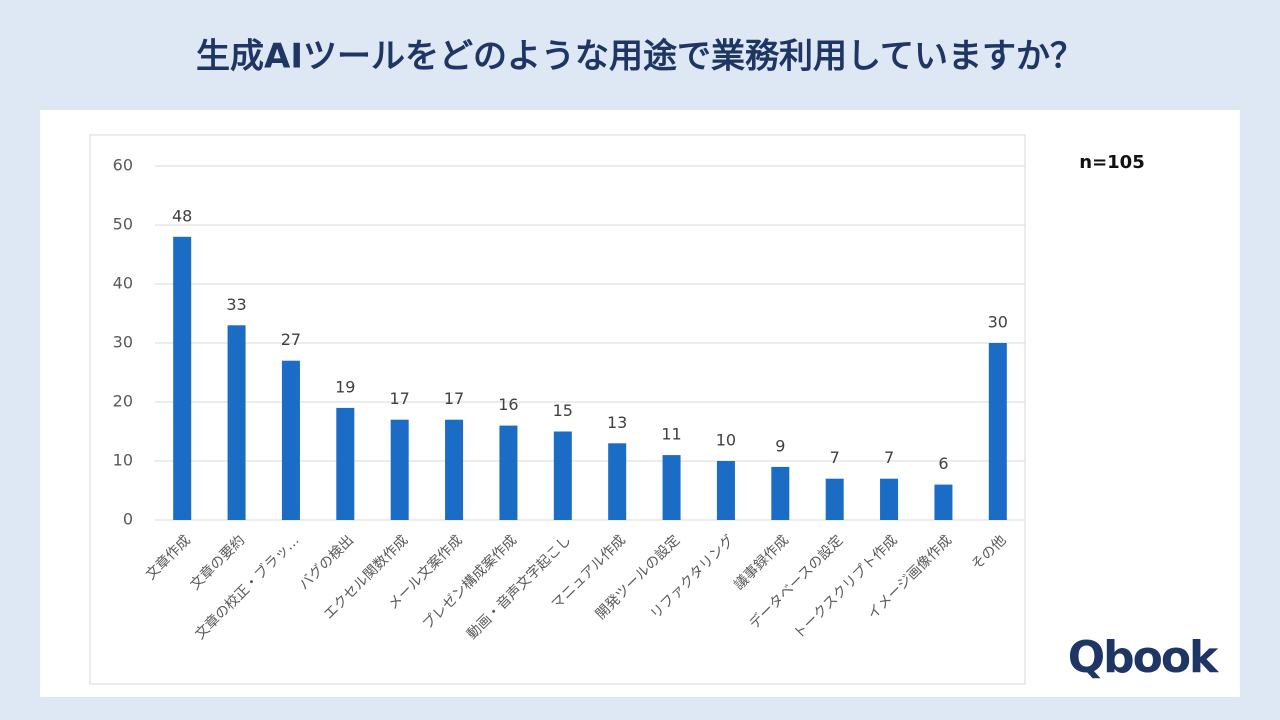 The image size is (1280, 720). Describe the element at coordinates (617, 422) in the screenshot. I see `data-label: 13` at that location.